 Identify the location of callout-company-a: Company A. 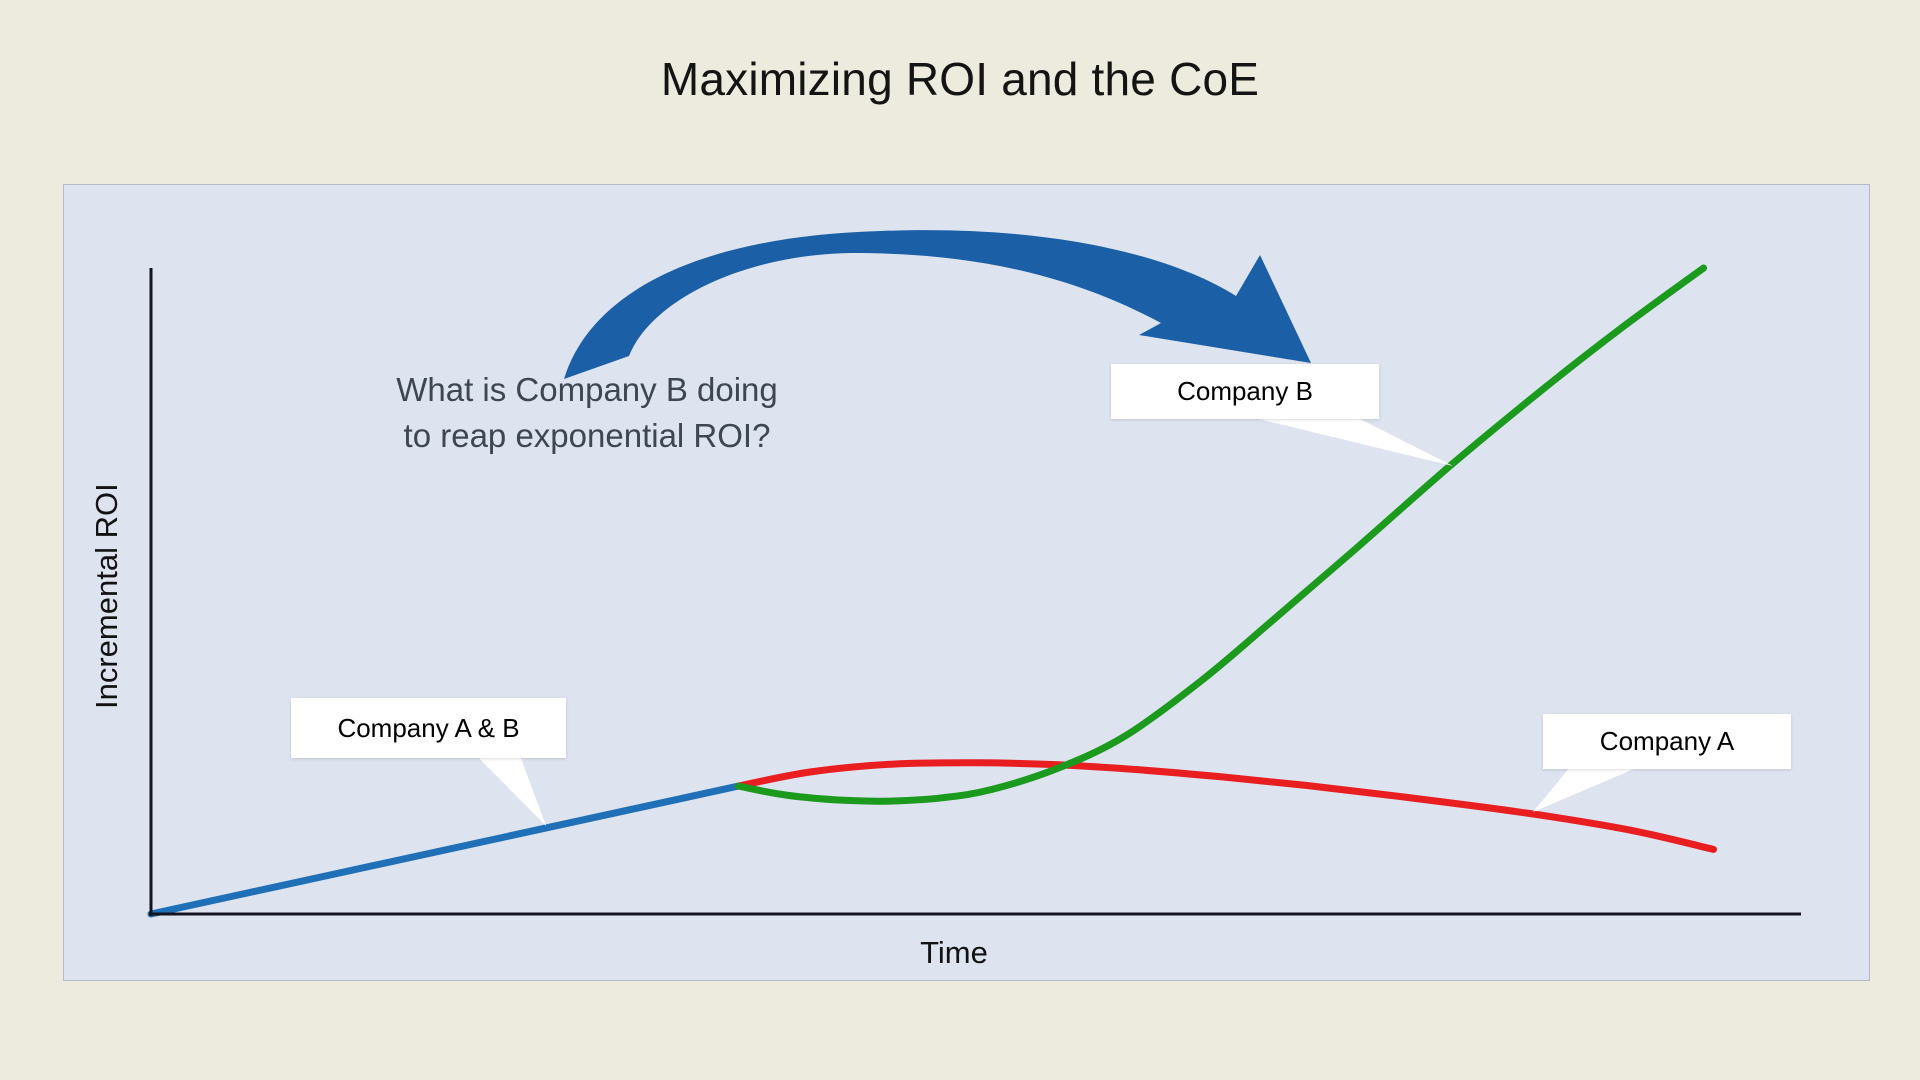
(1667, 741).